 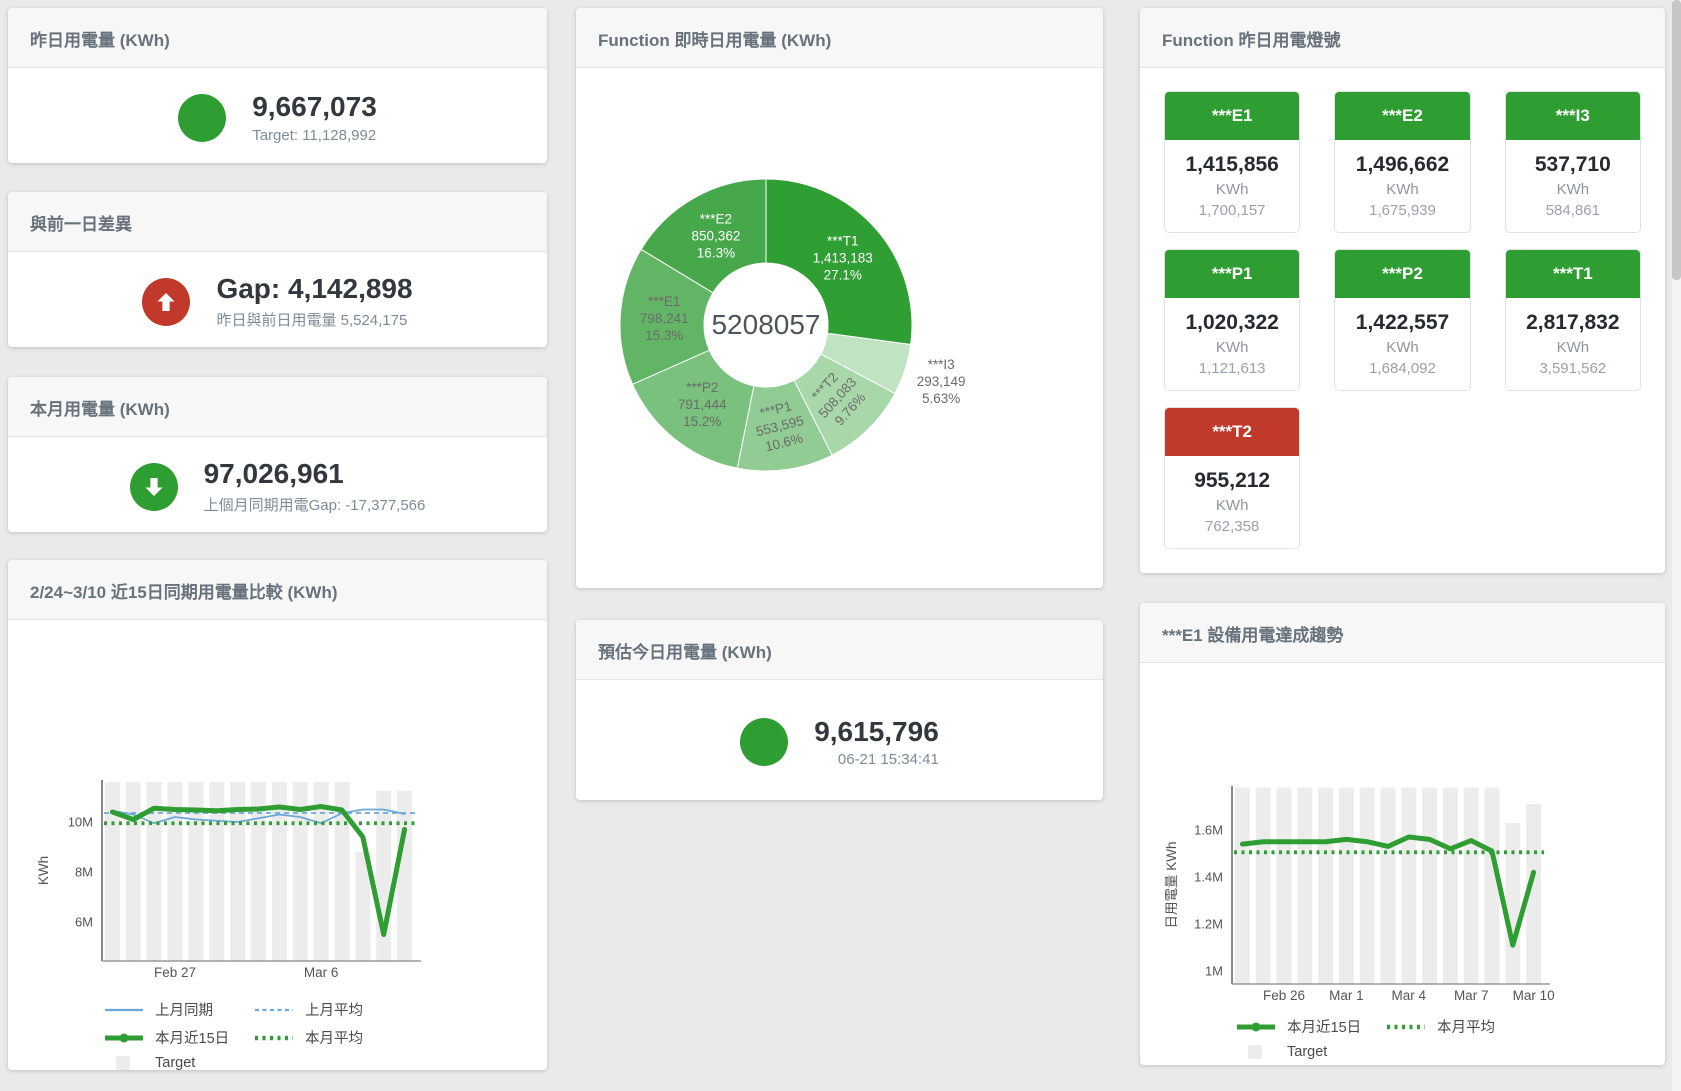 I want to click on tile-target: 584,861, so click(x=1572, y=210).